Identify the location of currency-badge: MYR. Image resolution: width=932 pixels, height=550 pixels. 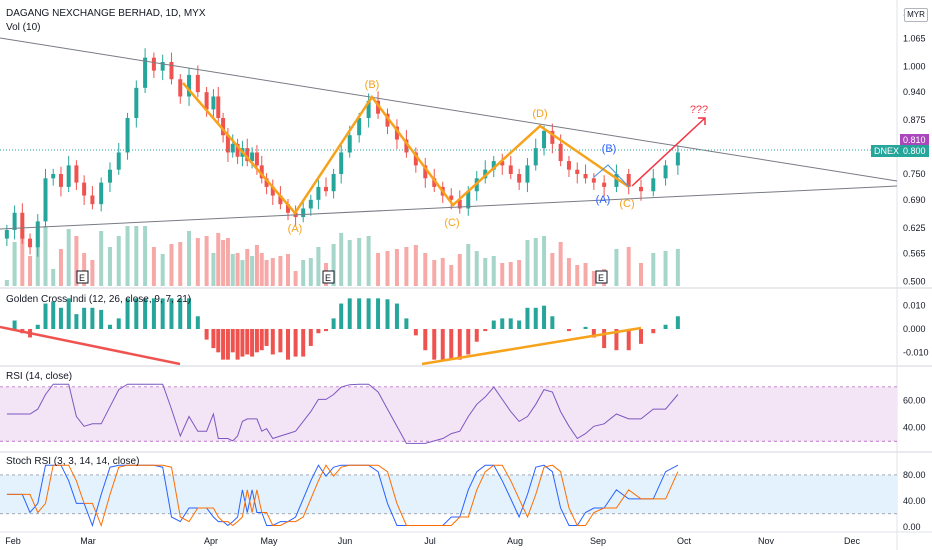
(916, 15).